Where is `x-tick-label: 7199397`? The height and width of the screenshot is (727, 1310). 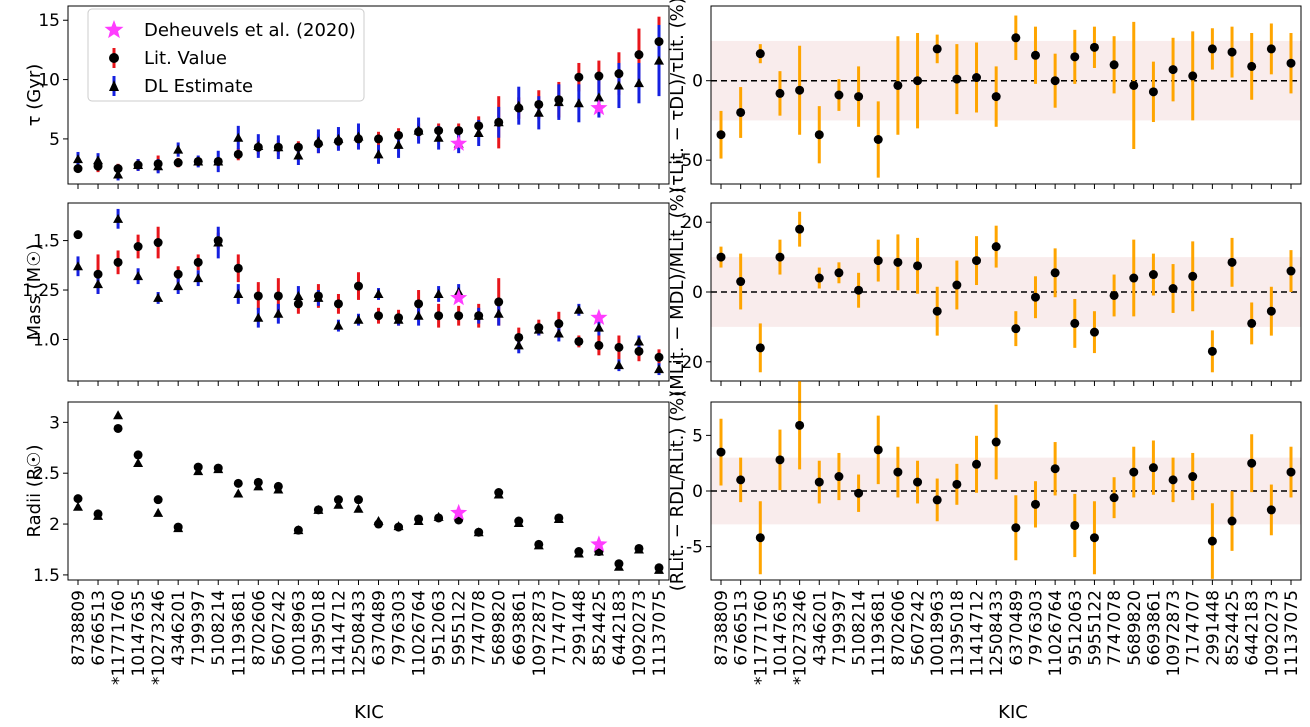
x-tick-label: 7199397 is located at coordinates (840, 628).